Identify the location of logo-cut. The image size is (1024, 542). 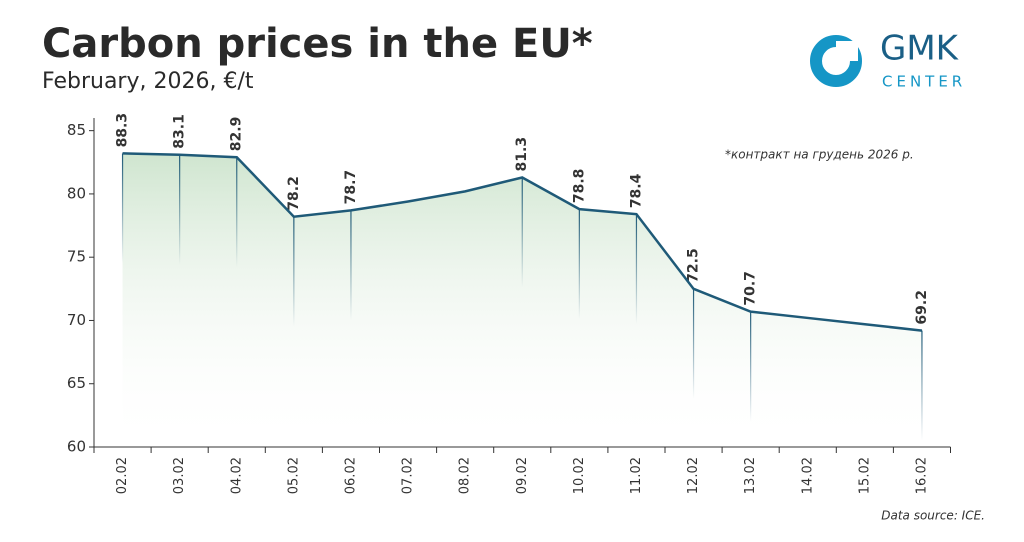
(847, 51).